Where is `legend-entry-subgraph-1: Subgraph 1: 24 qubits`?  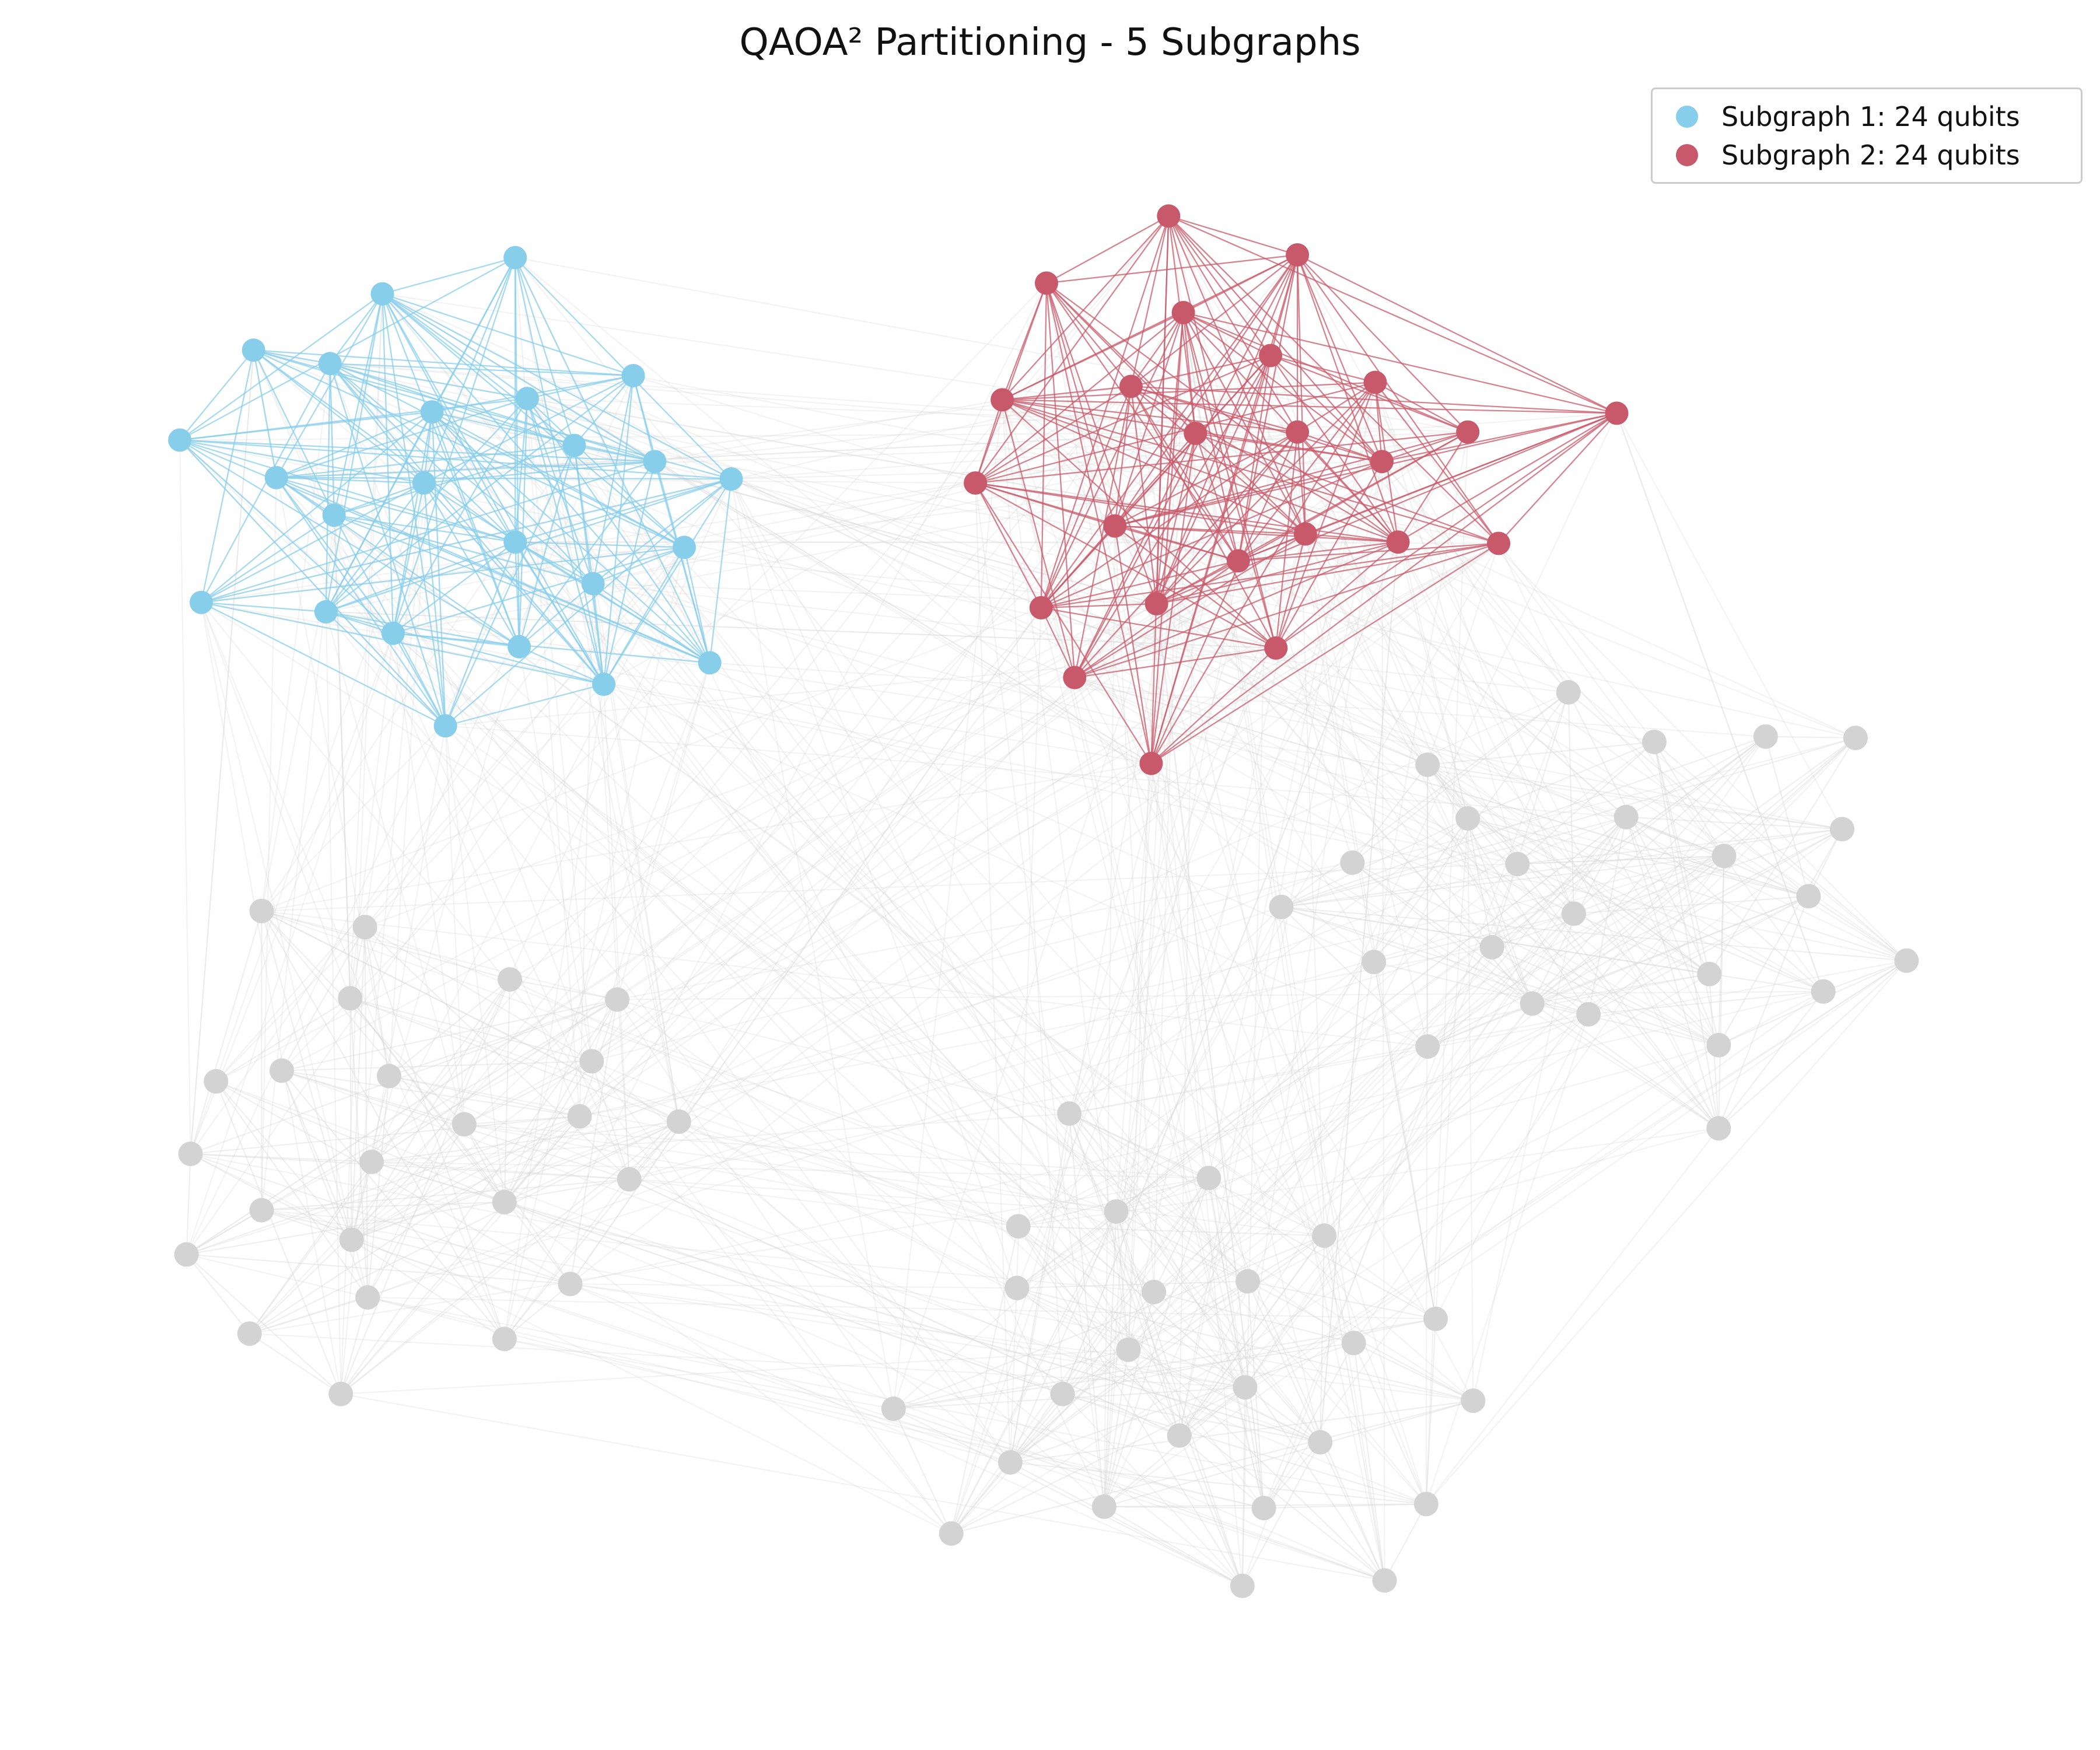 legend-entry-subgraph-1: Subgraph 1: 24 qubits is located at coordinates (1878, 116).